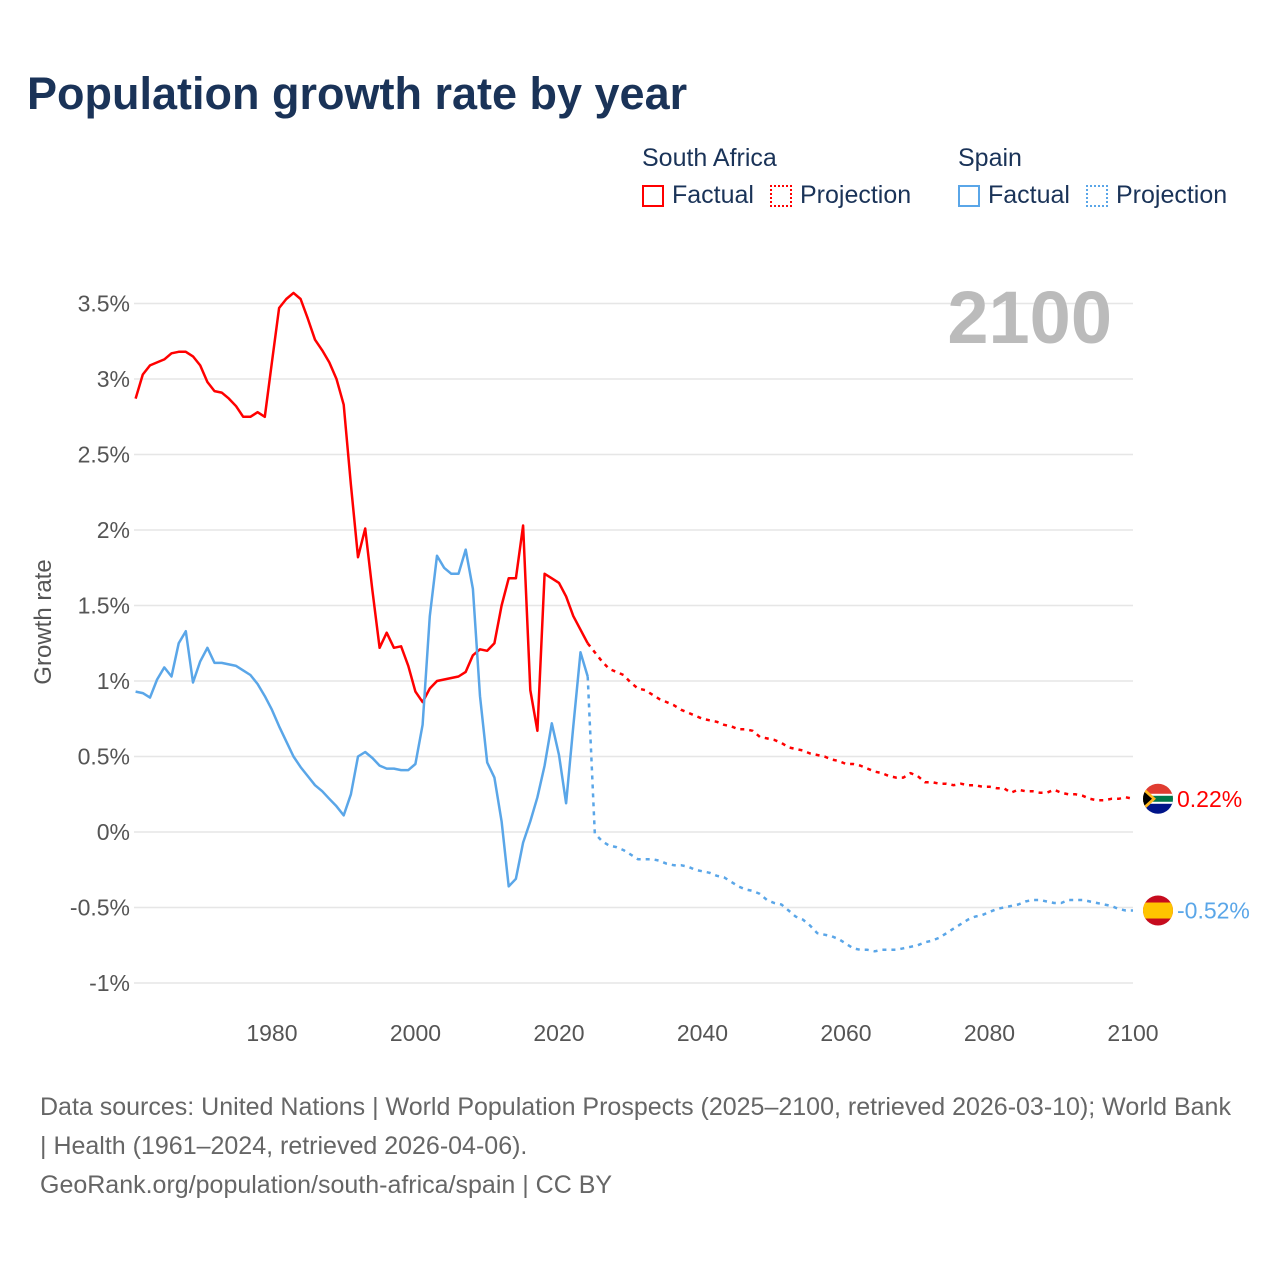 This screenshot has height=1280, width=1280. I want to click on x-tick-label: 2100, so click(1132, 1033).